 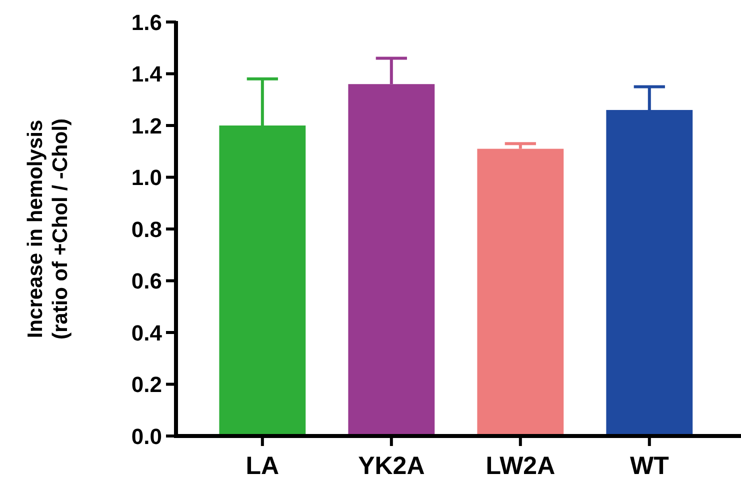 I want to click on y-tick-label: 1.6, so click(x=146, y=22).